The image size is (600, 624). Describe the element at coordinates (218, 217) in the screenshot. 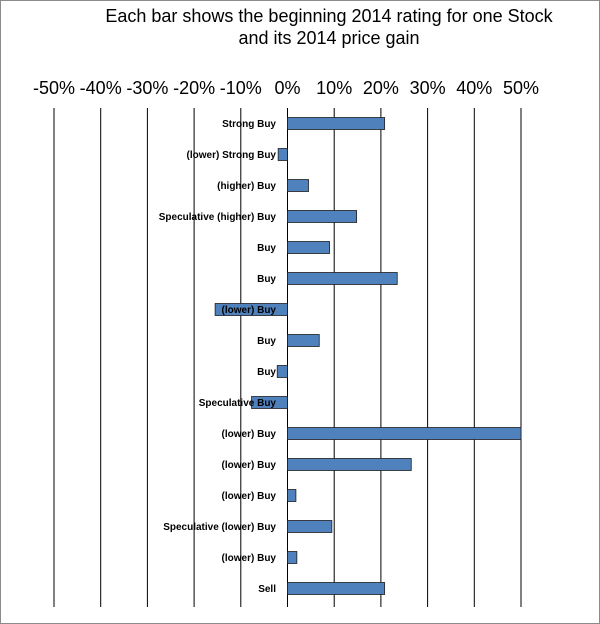

I see `category-label: Speculative (higher) Buy` at that location.